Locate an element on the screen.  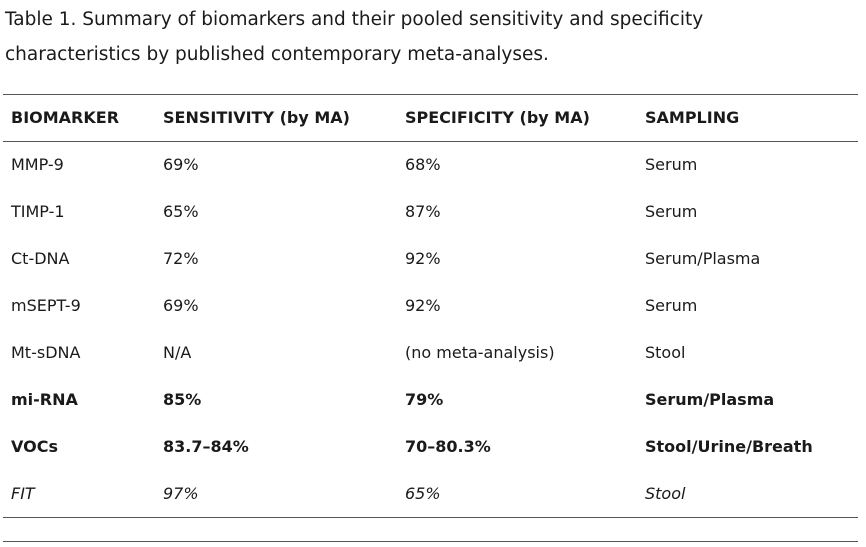
cell-sensitivity: 85% is located at coordinates (182, 399).